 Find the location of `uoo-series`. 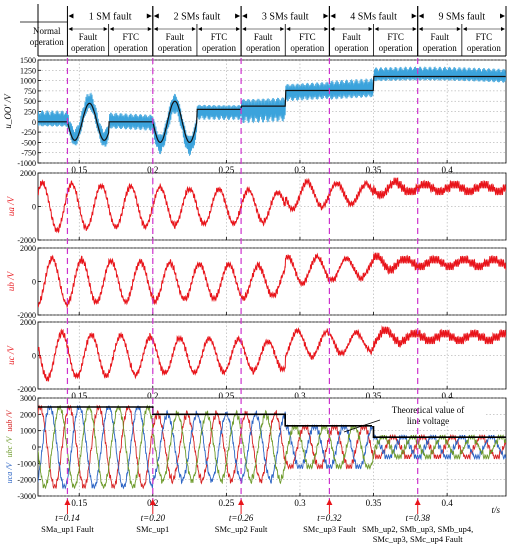

uoo-series is located at coordinates (272, 111).